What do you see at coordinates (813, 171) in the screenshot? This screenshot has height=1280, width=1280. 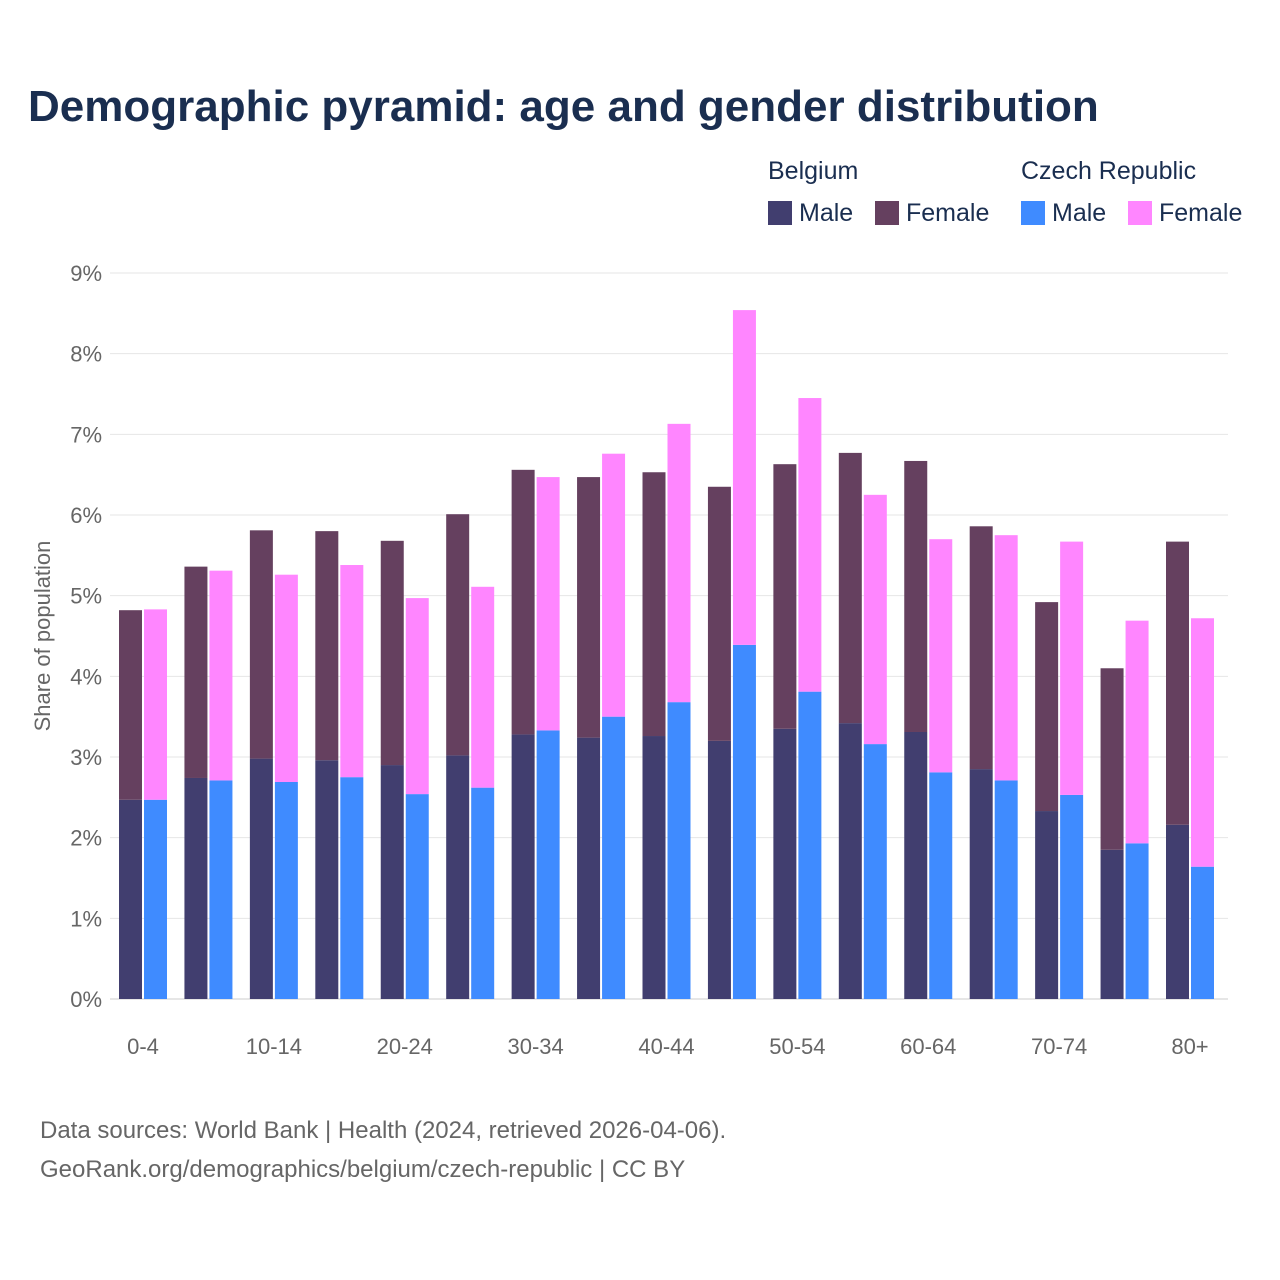 I see `legend-group-belgium: Belgium` at bounding box center [813, 171].